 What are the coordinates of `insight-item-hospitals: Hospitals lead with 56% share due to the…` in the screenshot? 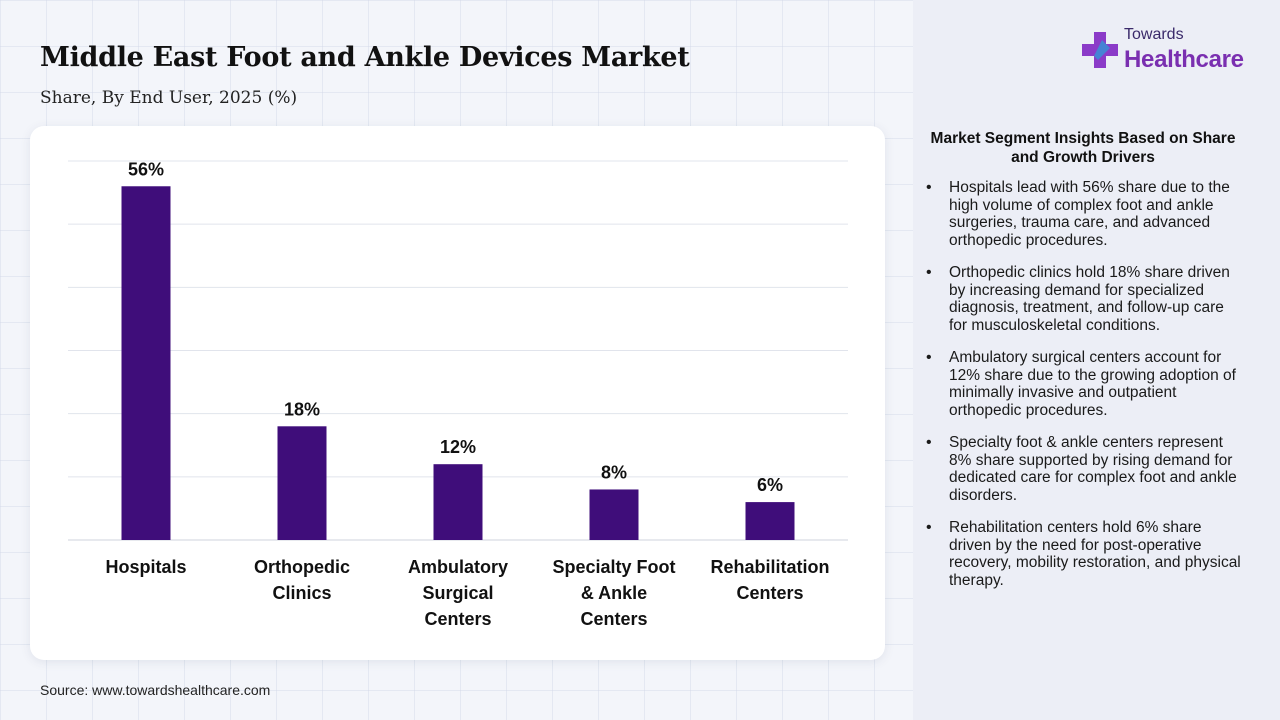 It's located at (1084, 214).